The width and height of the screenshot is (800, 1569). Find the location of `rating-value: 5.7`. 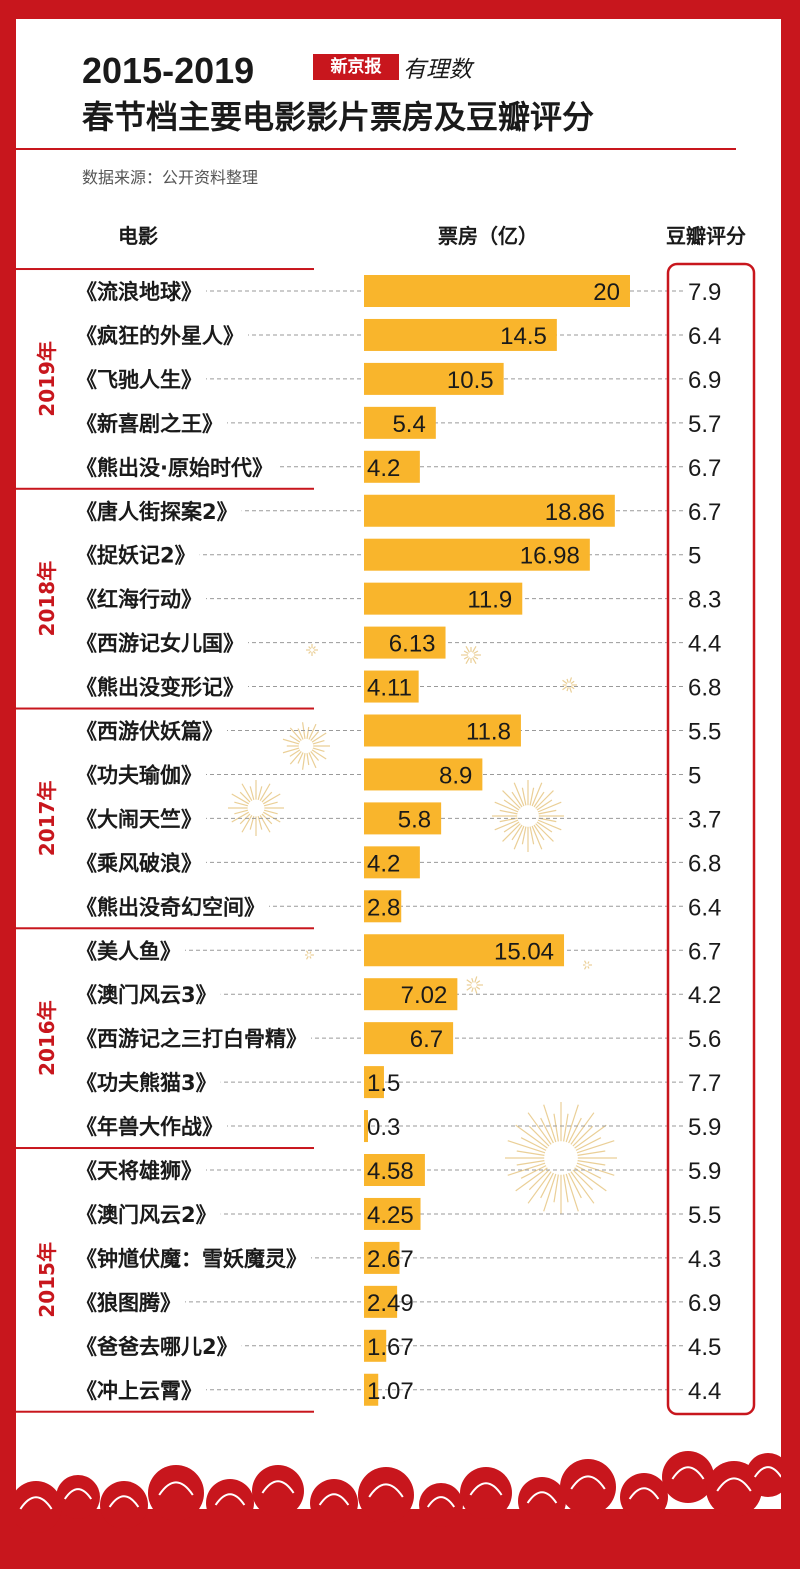

rating-value: 5.7 is located at coordinates (704, 424).